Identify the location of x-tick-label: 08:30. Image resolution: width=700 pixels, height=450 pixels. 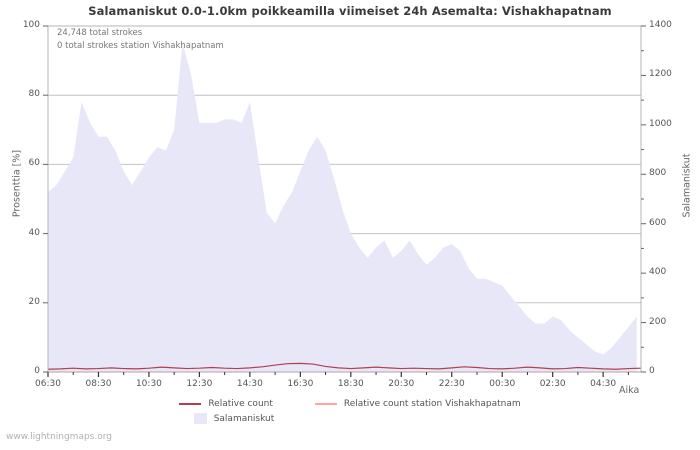
(98, 384).